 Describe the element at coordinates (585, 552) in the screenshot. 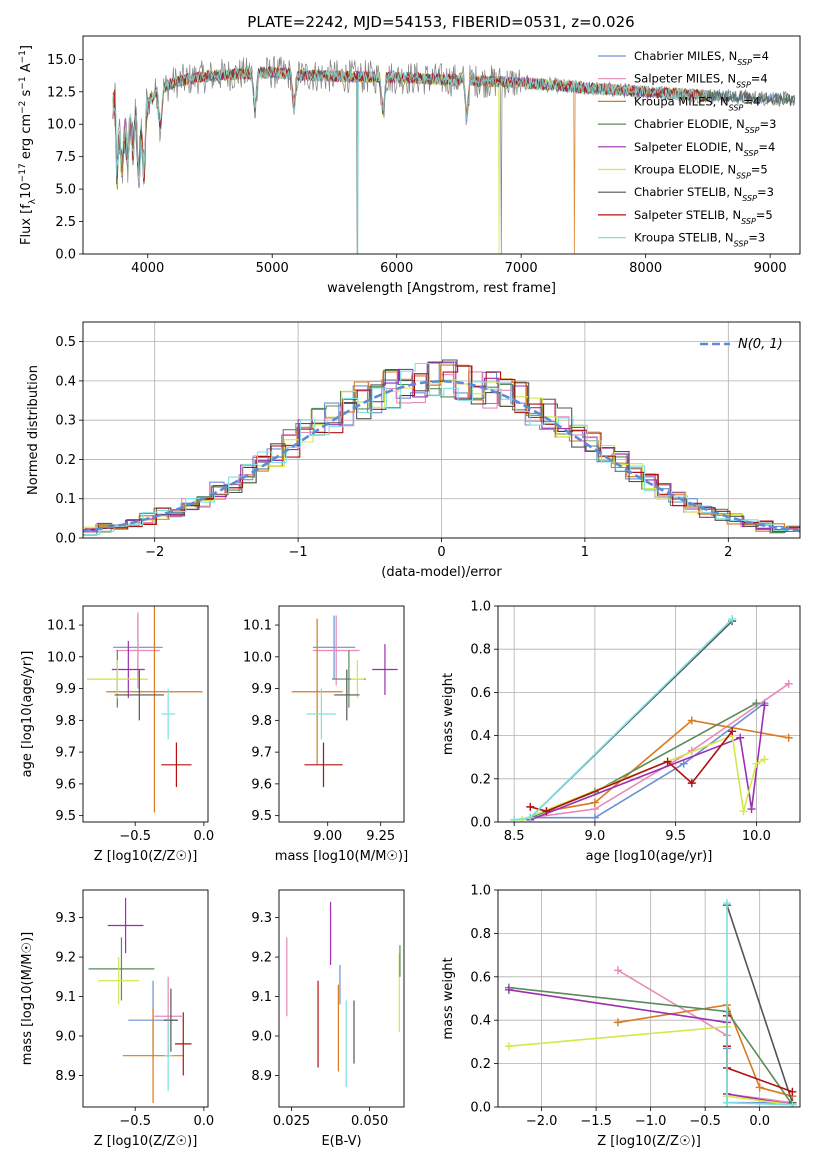

I see `x-tick-label: 1` at that location.